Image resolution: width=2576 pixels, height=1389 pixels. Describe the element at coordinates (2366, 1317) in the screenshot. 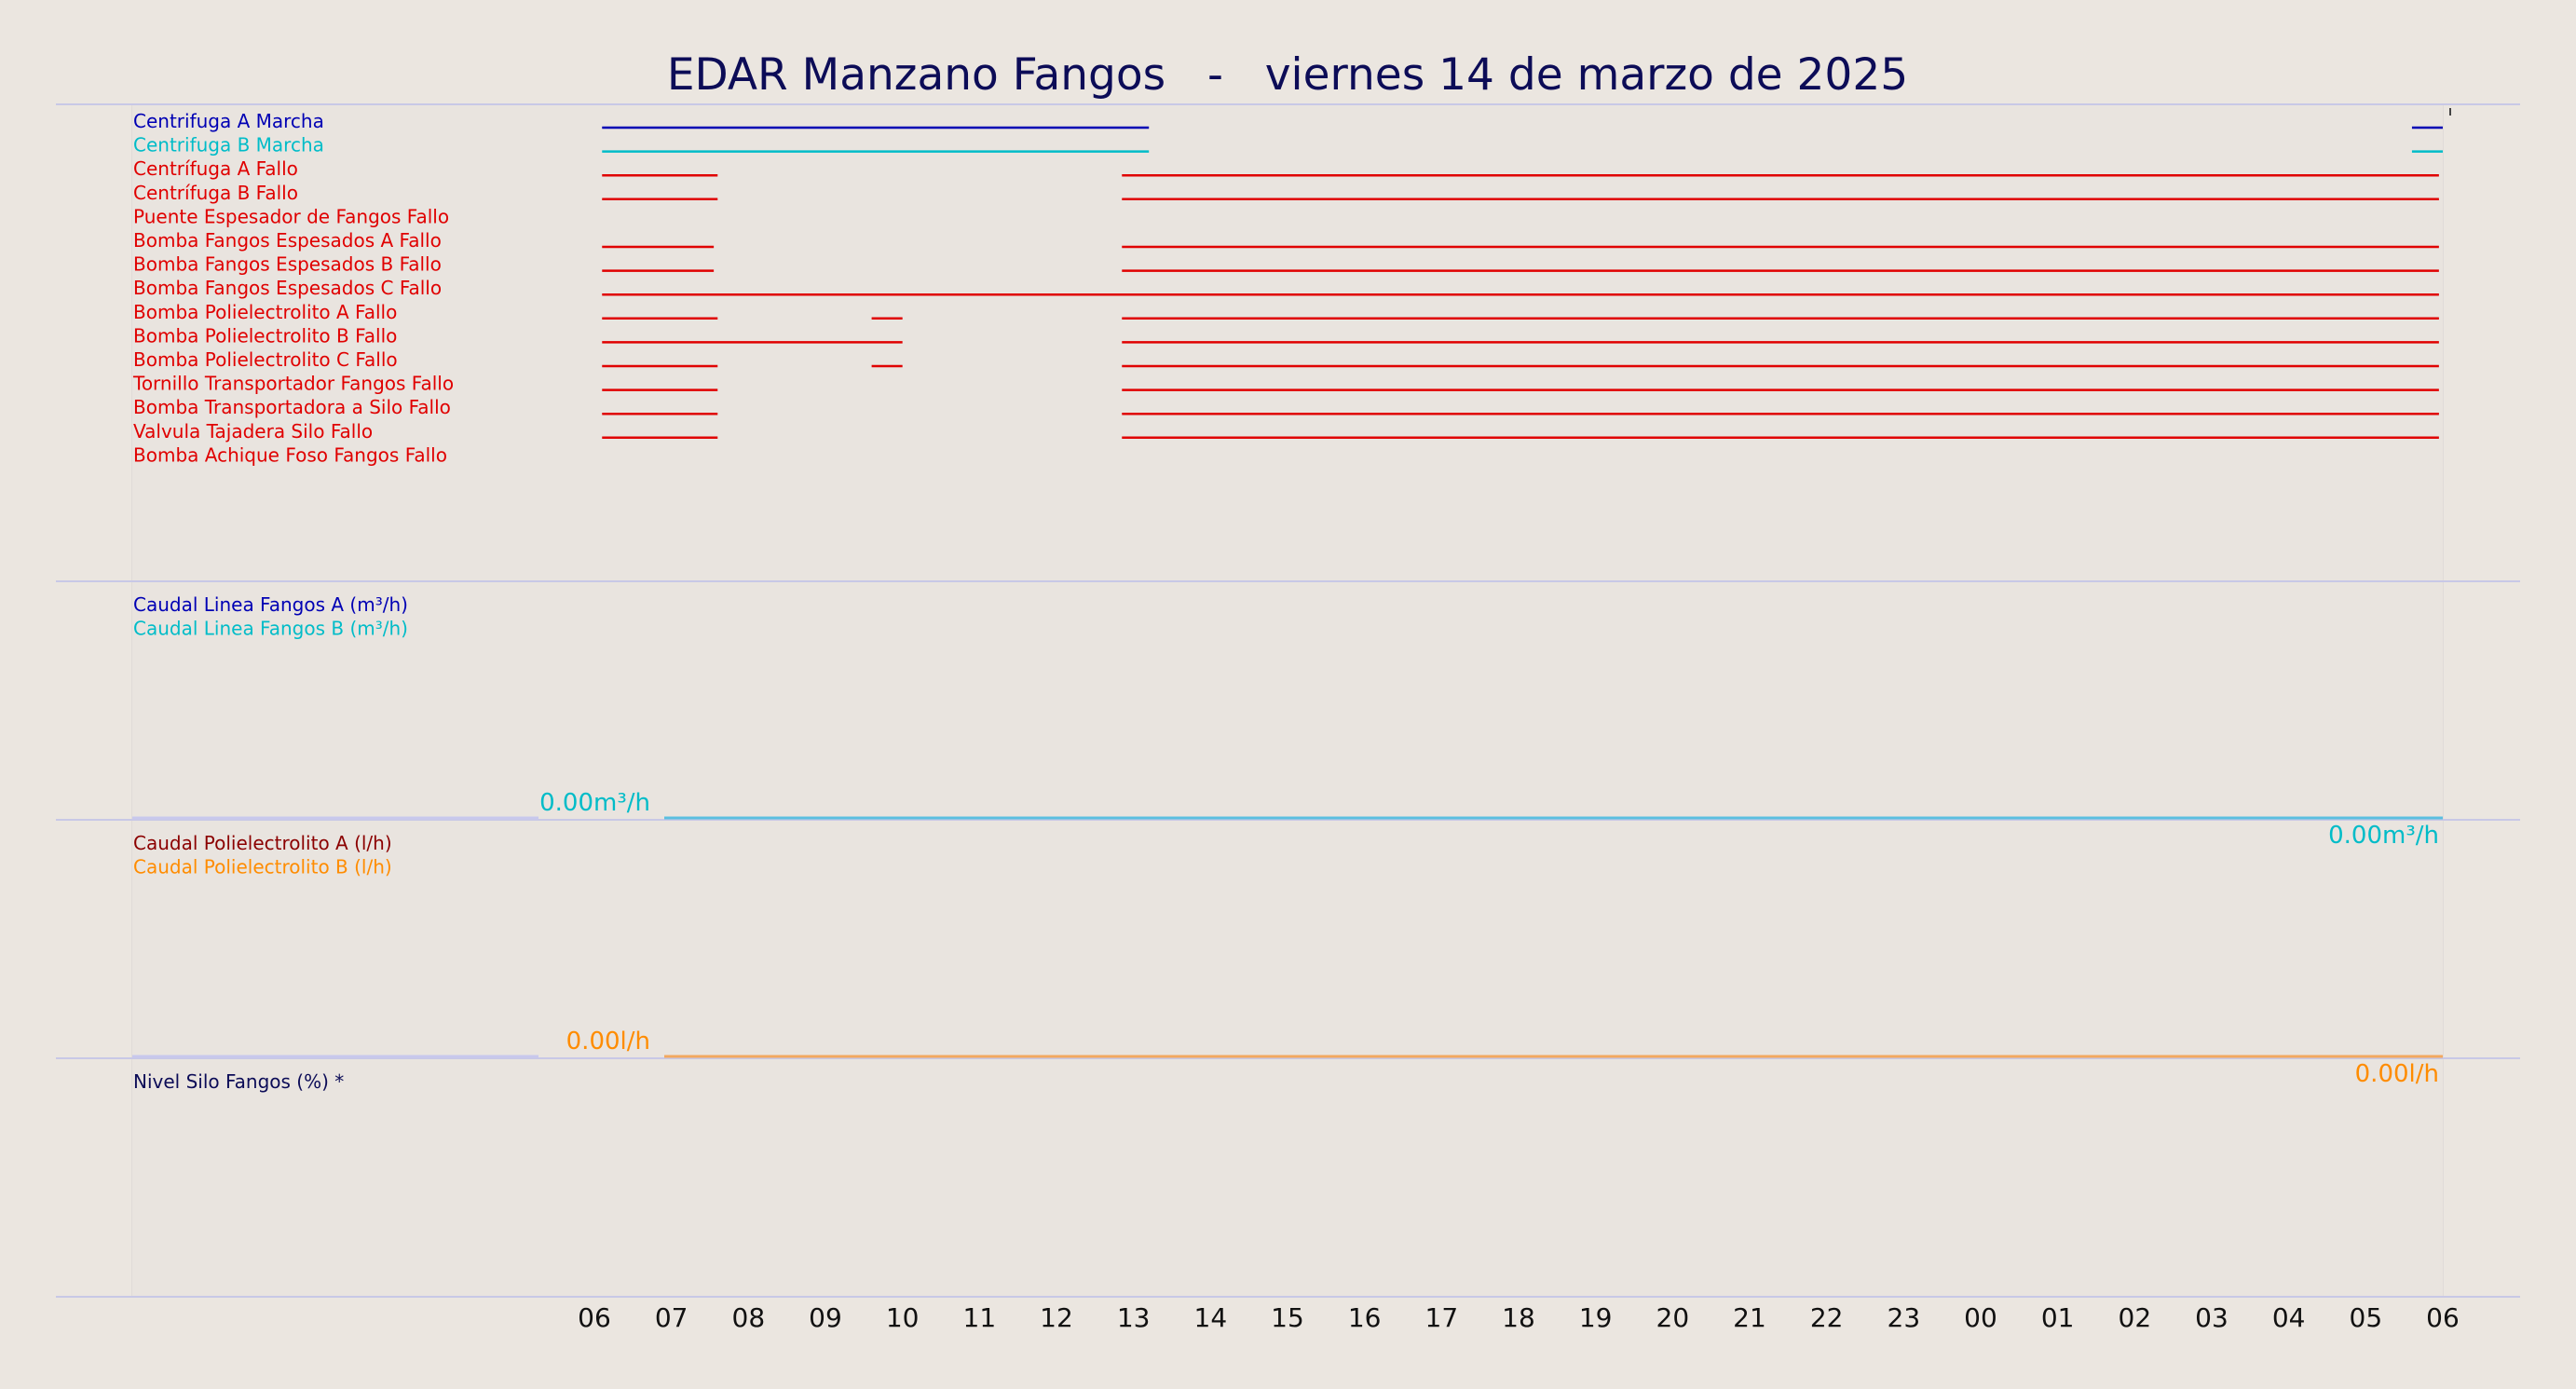

I see `x-tick-label: 05` at that location.